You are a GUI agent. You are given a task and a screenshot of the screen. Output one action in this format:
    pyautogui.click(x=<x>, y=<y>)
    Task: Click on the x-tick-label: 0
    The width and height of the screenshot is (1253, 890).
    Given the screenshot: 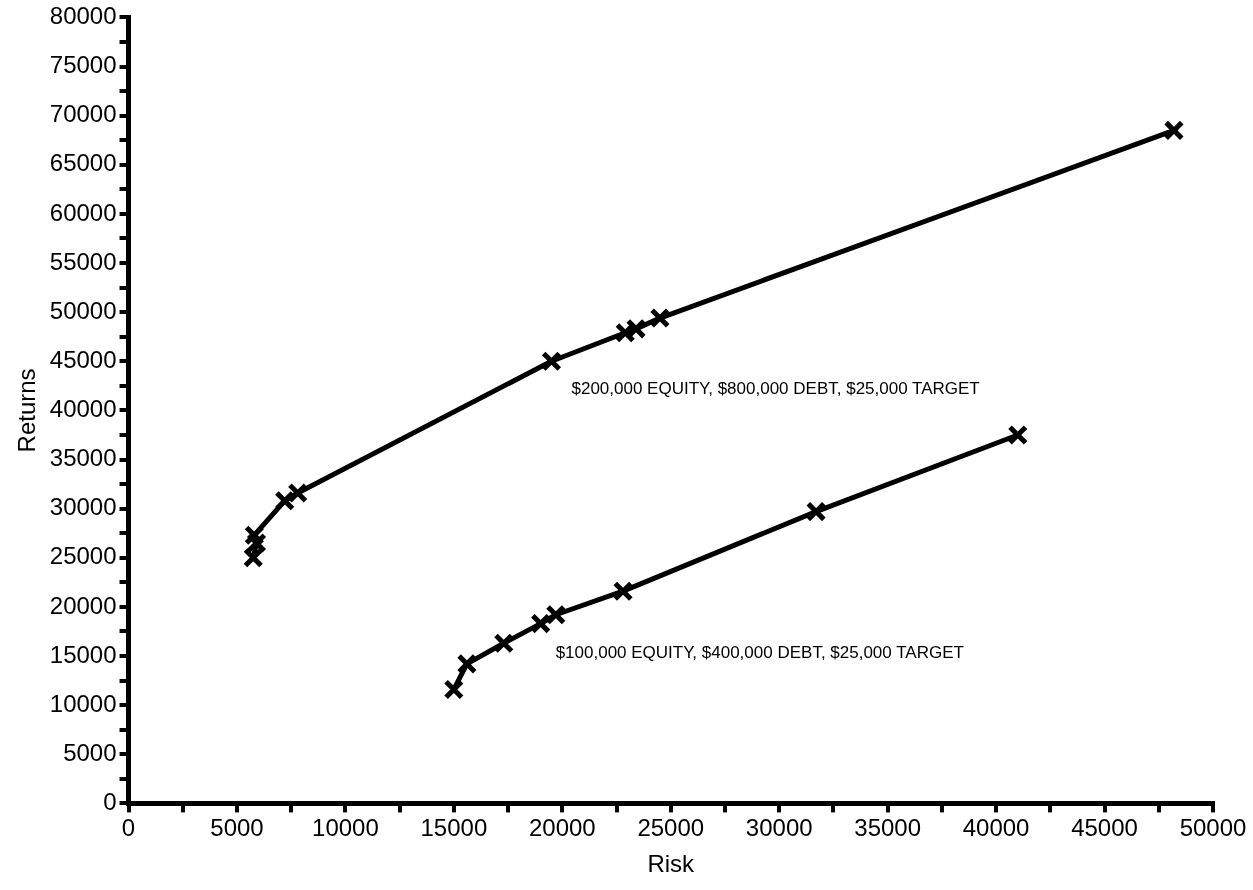 What is the action you would take?
    pyautogui.click(x=128, y=828)
    